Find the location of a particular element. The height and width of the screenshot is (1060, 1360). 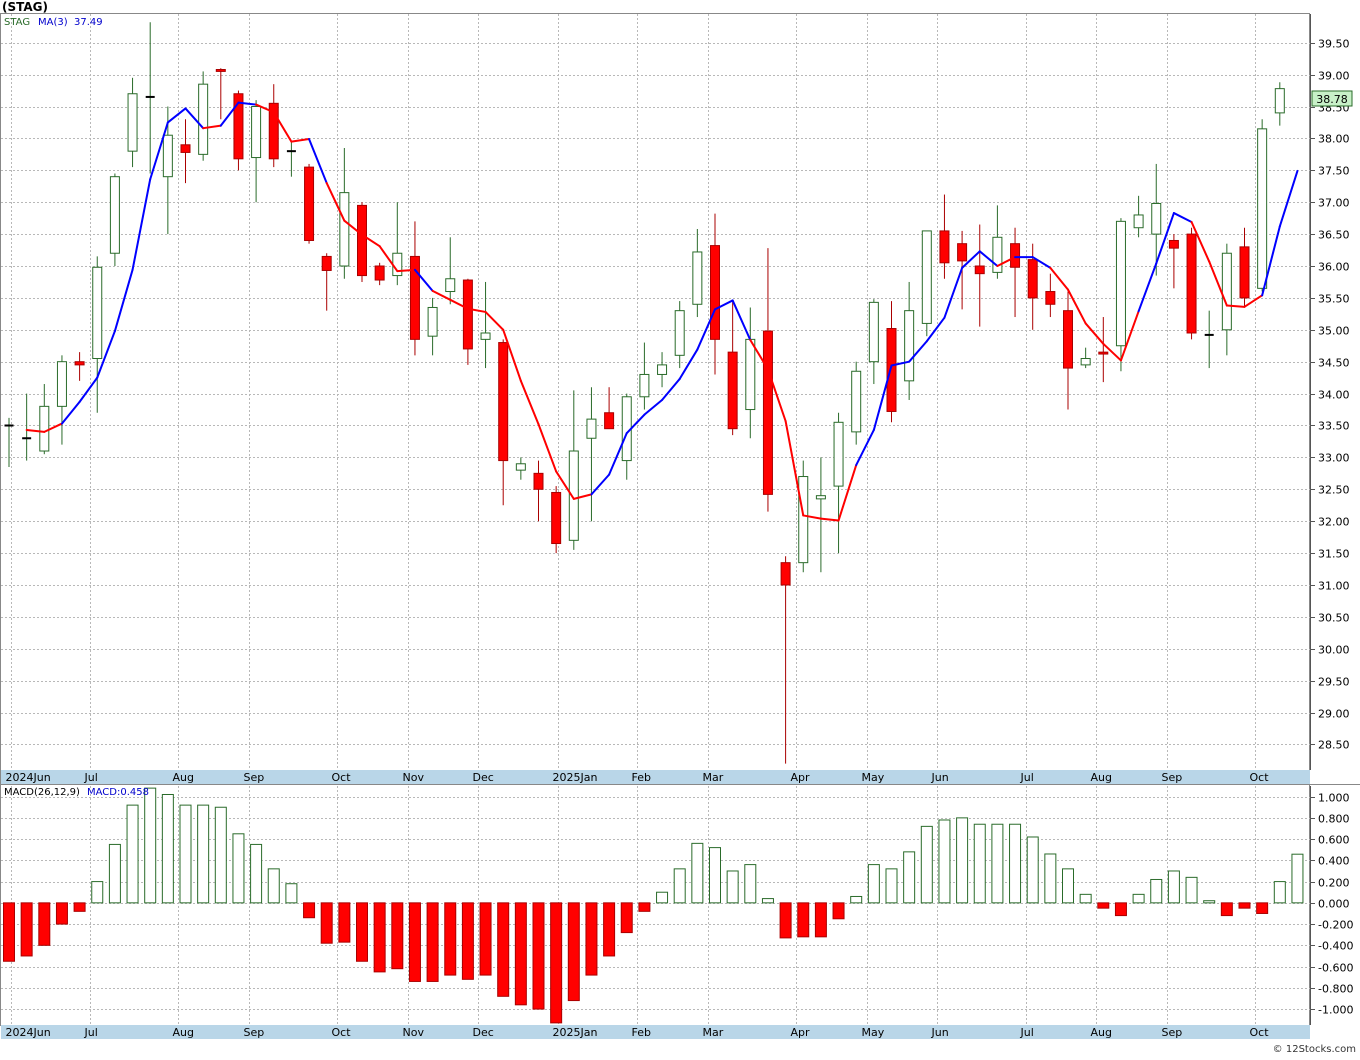

price-x-tick-label: Sep is located at coordinates (254, 777).